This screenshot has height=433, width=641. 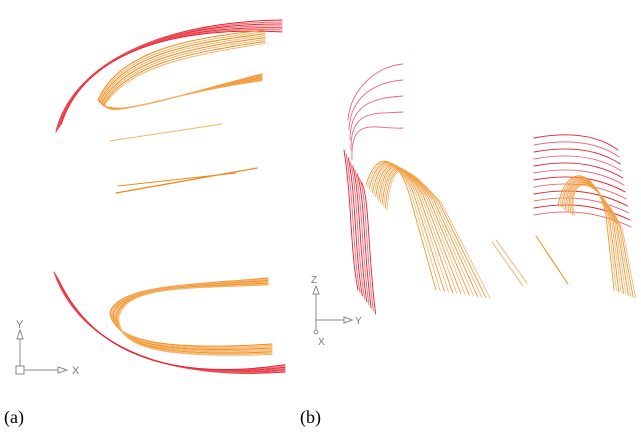 What do you see at coordinates (314, 280) in the screenshot?
I see `axis-label-z: Z` at bounding box center [314, 280].